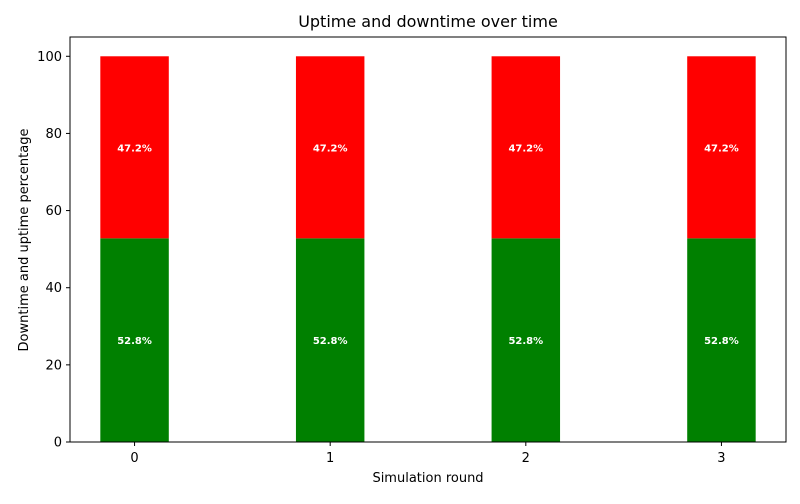 The image size is (800, 504). What do you see at coordinates (24, 240) in the screenshot?
I see `y-axis-label: Downtime and uptime percentage` at bounding box center [24, 240].